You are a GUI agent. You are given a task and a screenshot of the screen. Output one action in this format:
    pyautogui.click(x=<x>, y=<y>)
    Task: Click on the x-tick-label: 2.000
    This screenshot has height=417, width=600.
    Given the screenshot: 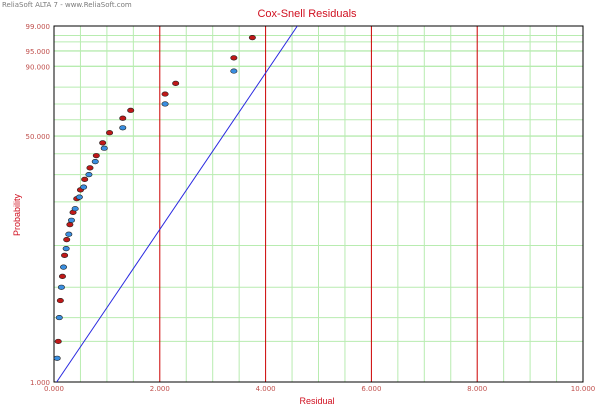 What is the action you would take?
    pyautogui.click(x=160, y=389)
    